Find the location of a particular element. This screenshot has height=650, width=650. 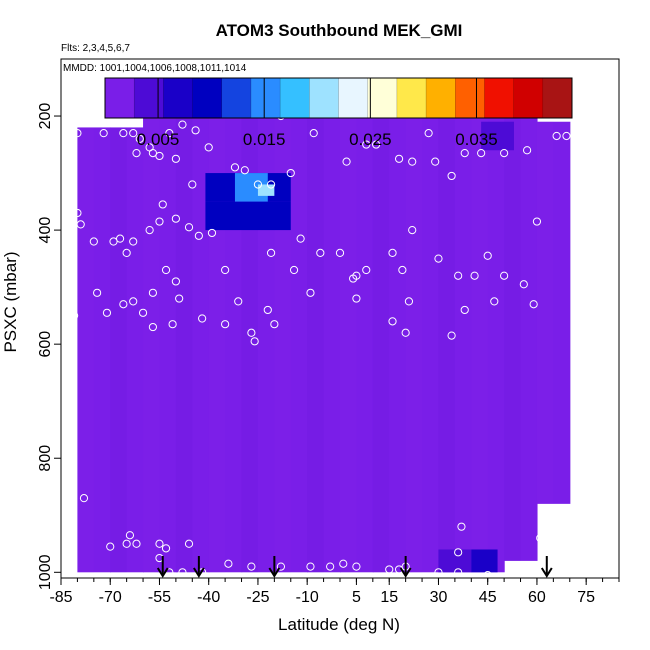

x-axis: -85 -70 -55 -40 -25 -10 5 15 30 45 60 75 is located at coordinates (334, 592).